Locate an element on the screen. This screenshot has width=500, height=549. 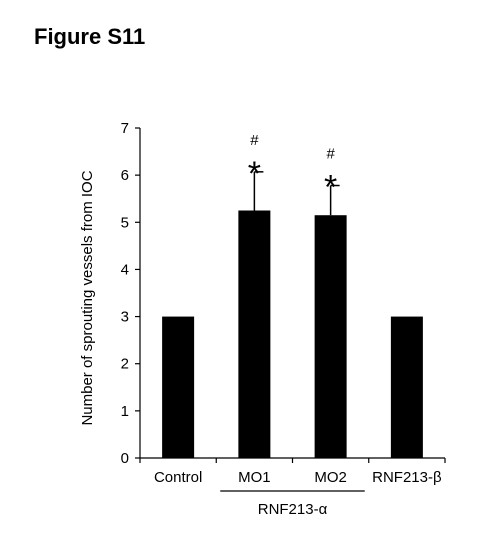
y-tick-label: 5 is located at coordinates (125, 222).